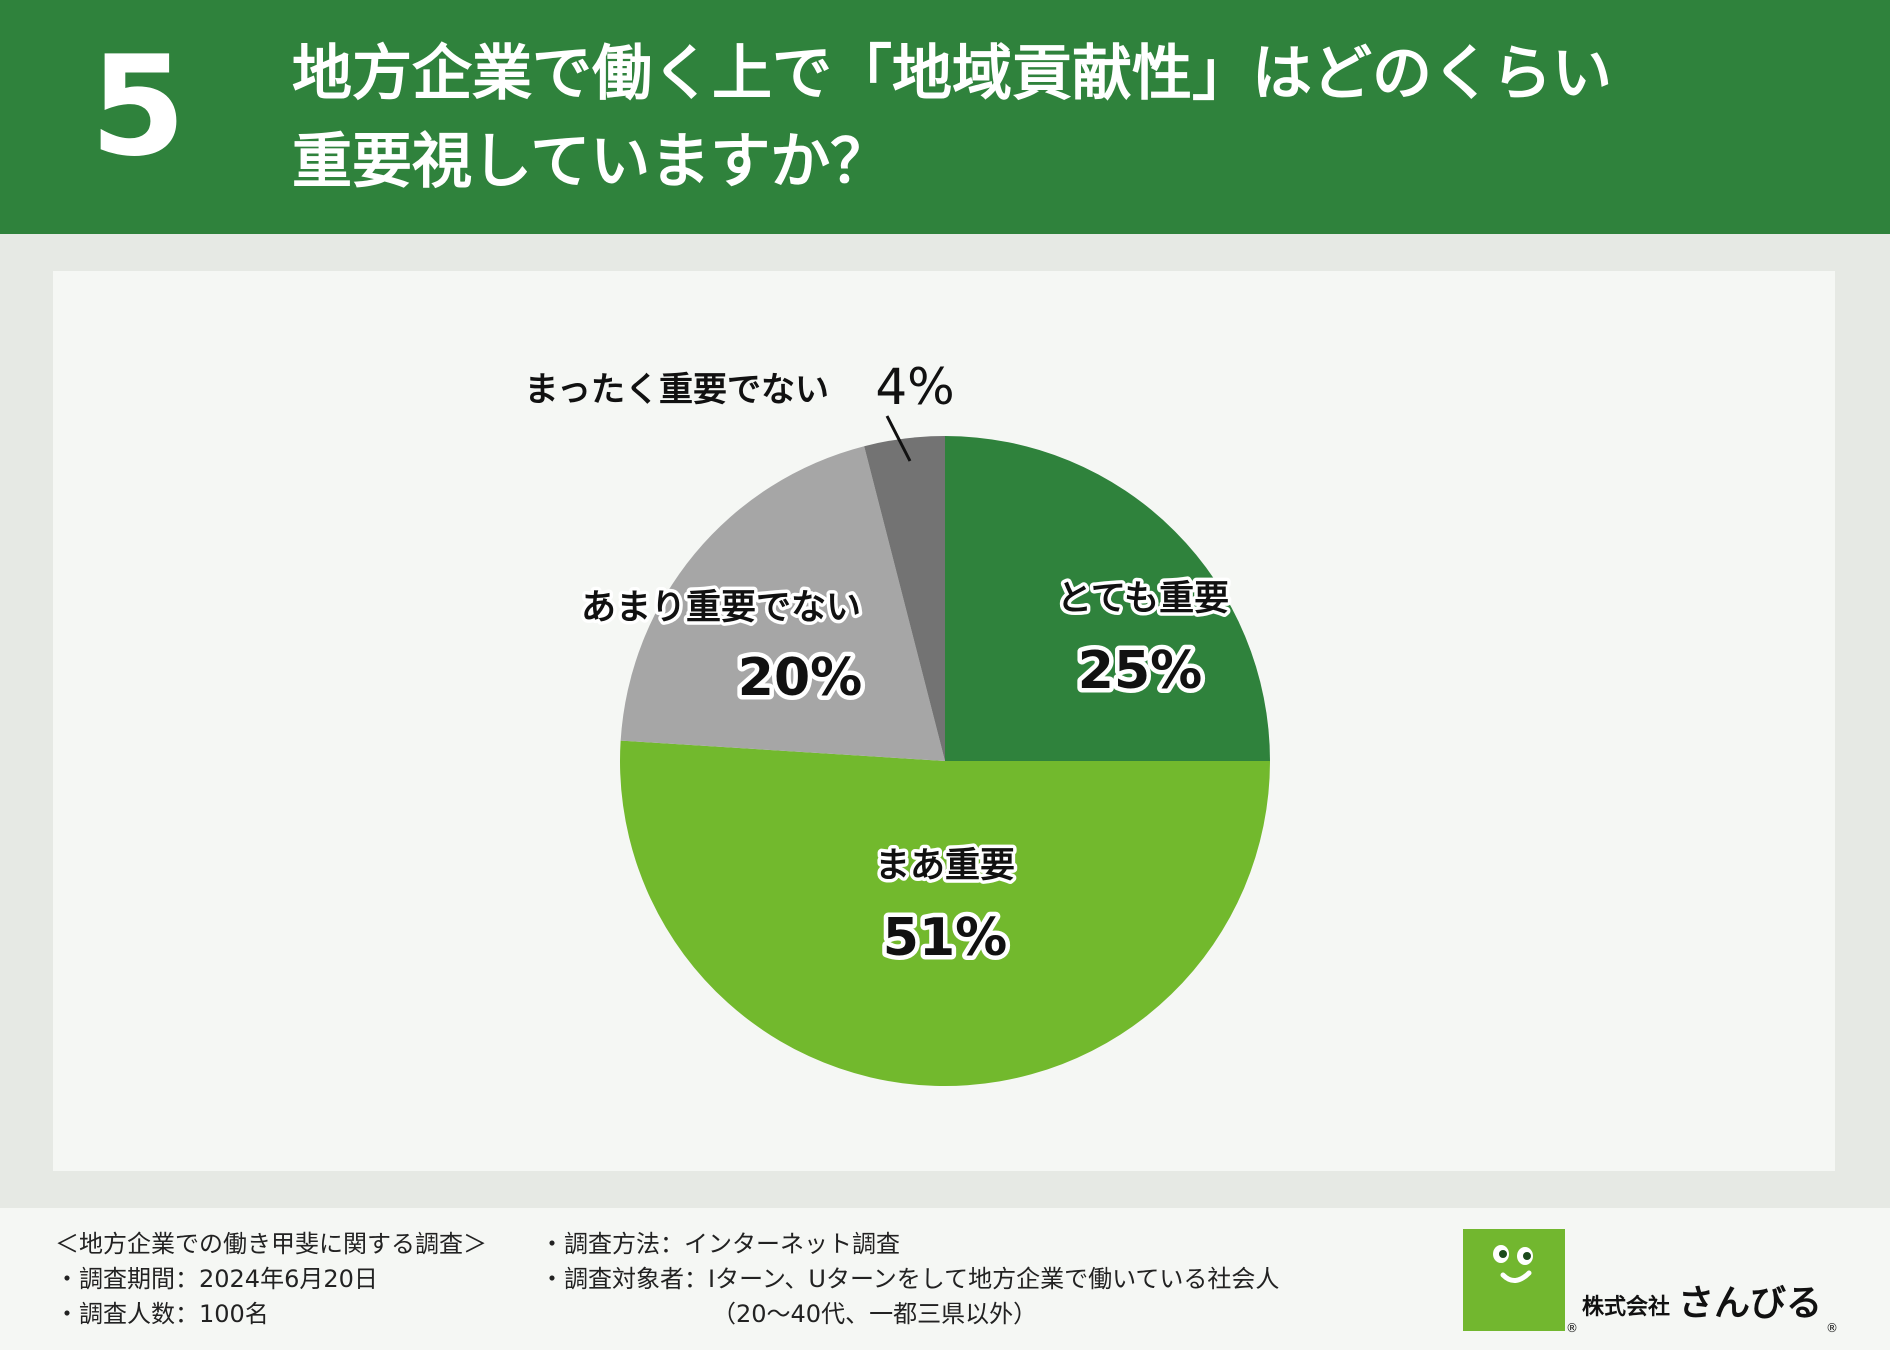 This screenshot has height=1350, width=1890. What do you see at coordinates (945, 938) in the screenshot?
I see `slice-percent-2: 51%` at bounding box center [945, 938].